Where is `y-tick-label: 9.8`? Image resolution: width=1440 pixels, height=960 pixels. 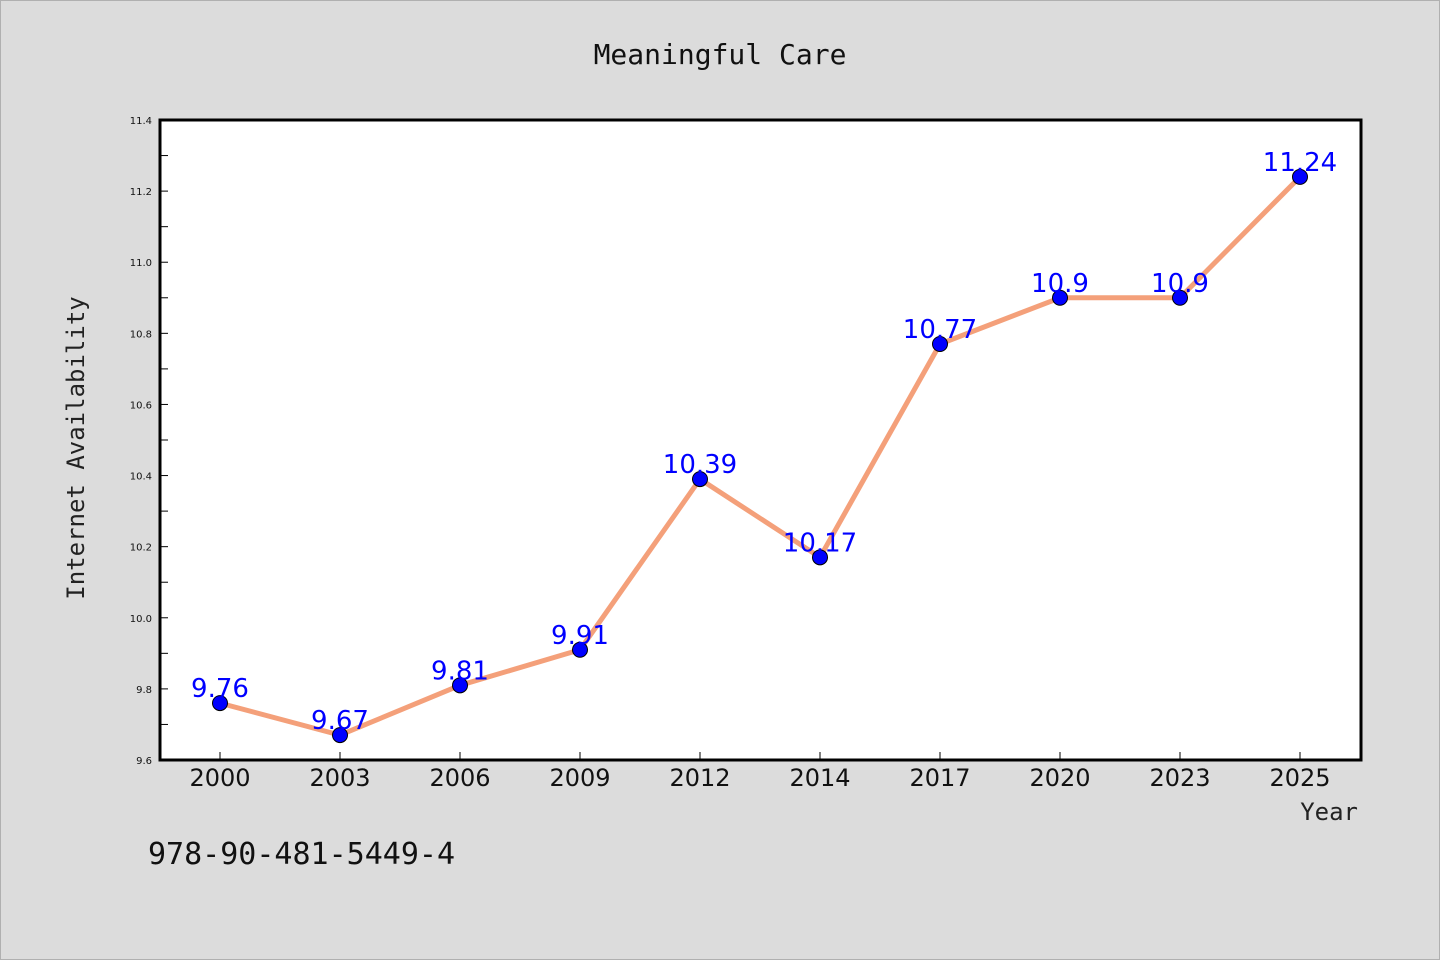 y-tick-label: 9.8 is located at coordinates (144, 690).